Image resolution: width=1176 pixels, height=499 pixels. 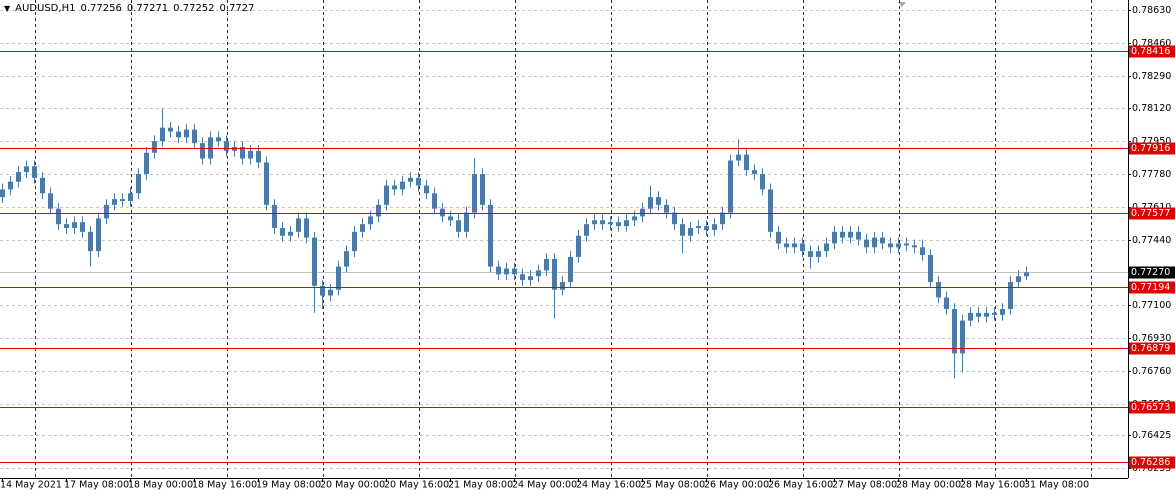 I want to click on y-tick-label: 0.76930, so click(x=1151, y=338).